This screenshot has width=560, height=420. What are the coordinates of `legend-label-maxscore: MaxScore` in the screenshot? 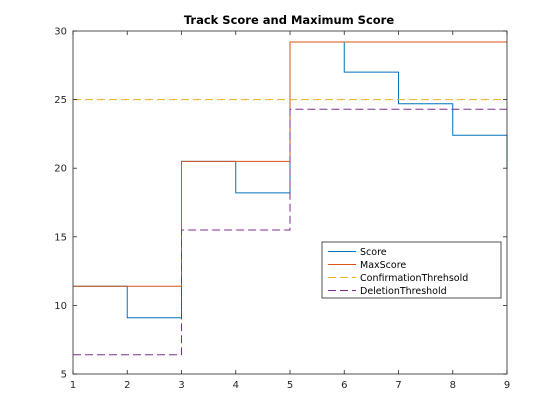 It's located at (383, 265).